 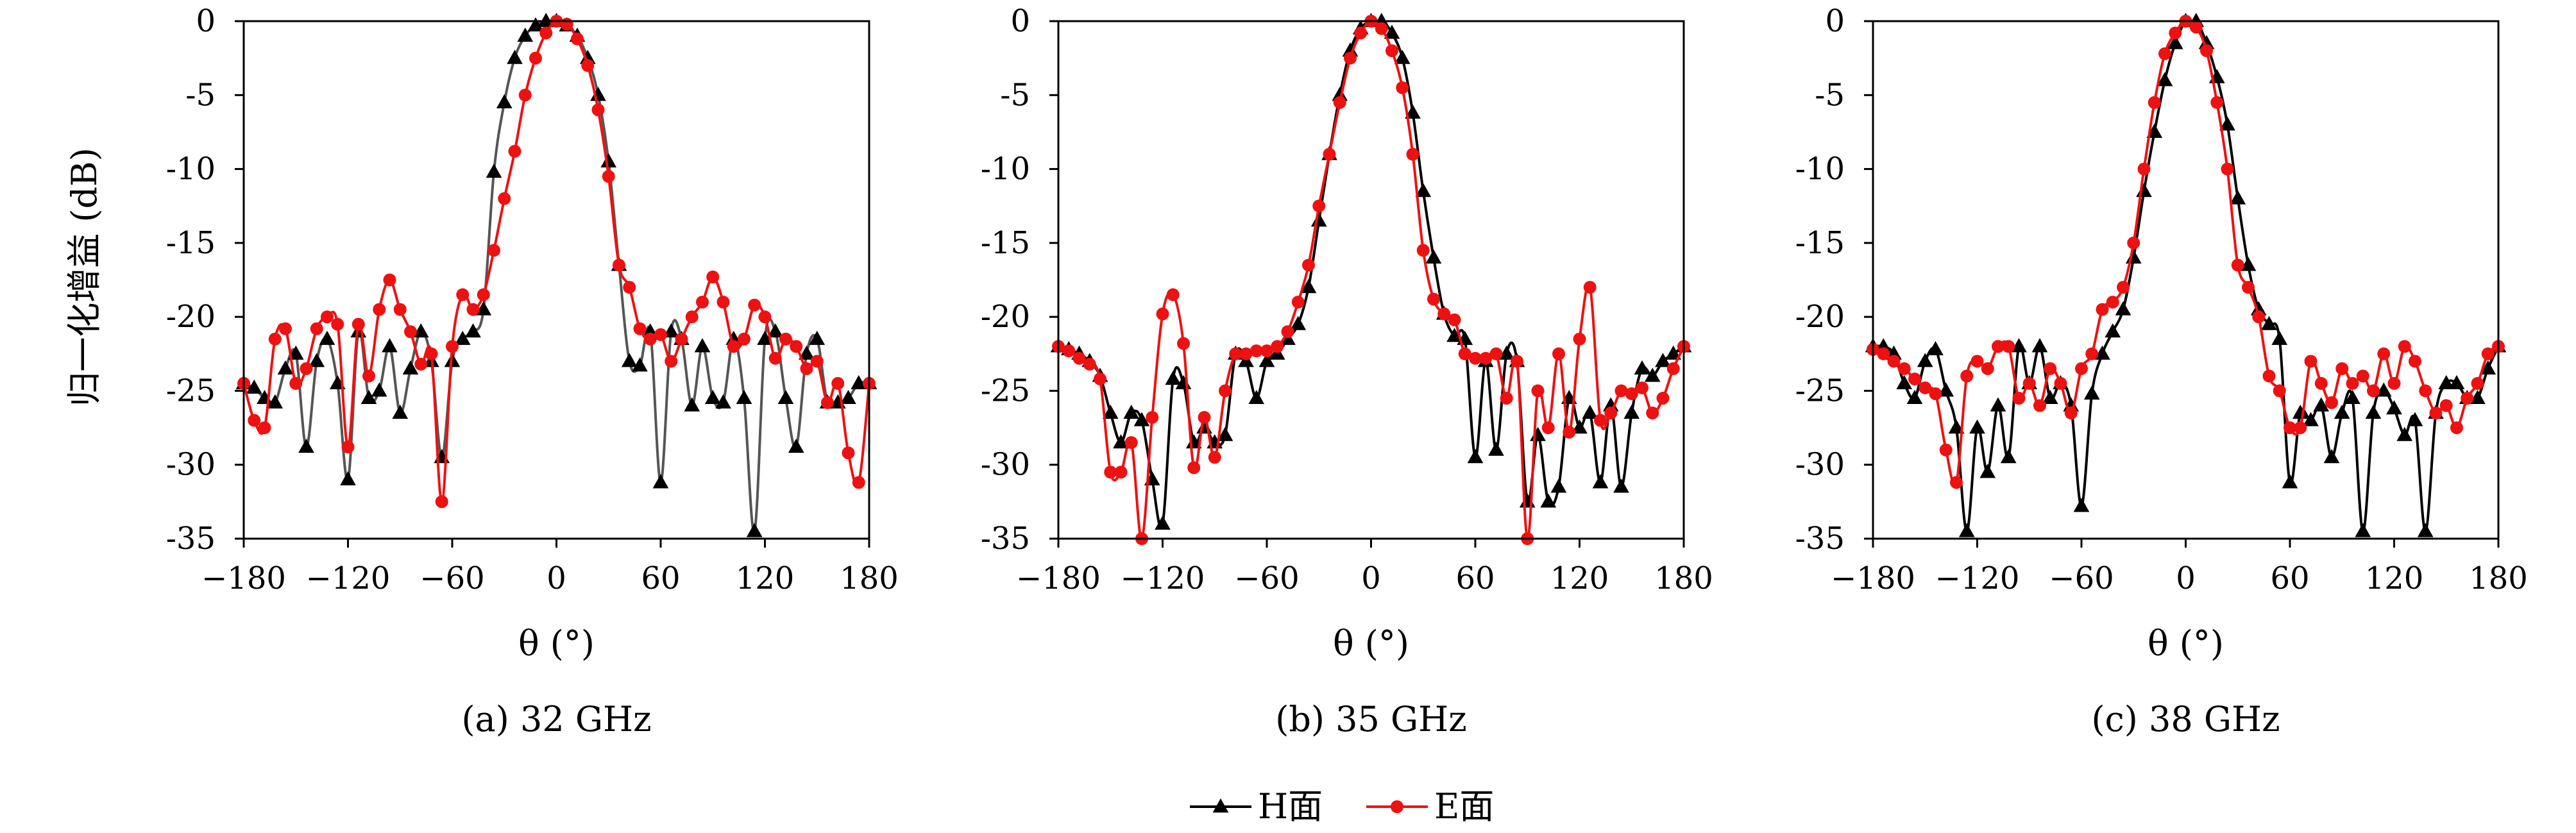 I want to click on y-tick-label: 0, so click(x=1020, y=21).